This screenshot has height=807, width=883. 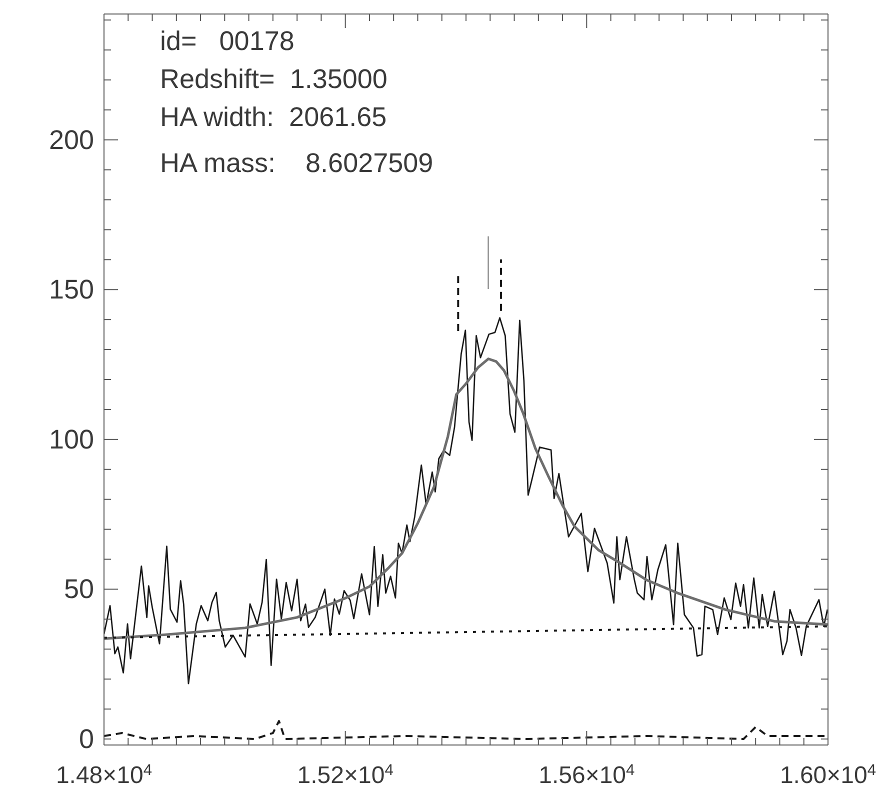 What do you see at coordinates (71, 139) in the screenshot?
I see `y-tick-label: 200` at bounding box center [71, 139].